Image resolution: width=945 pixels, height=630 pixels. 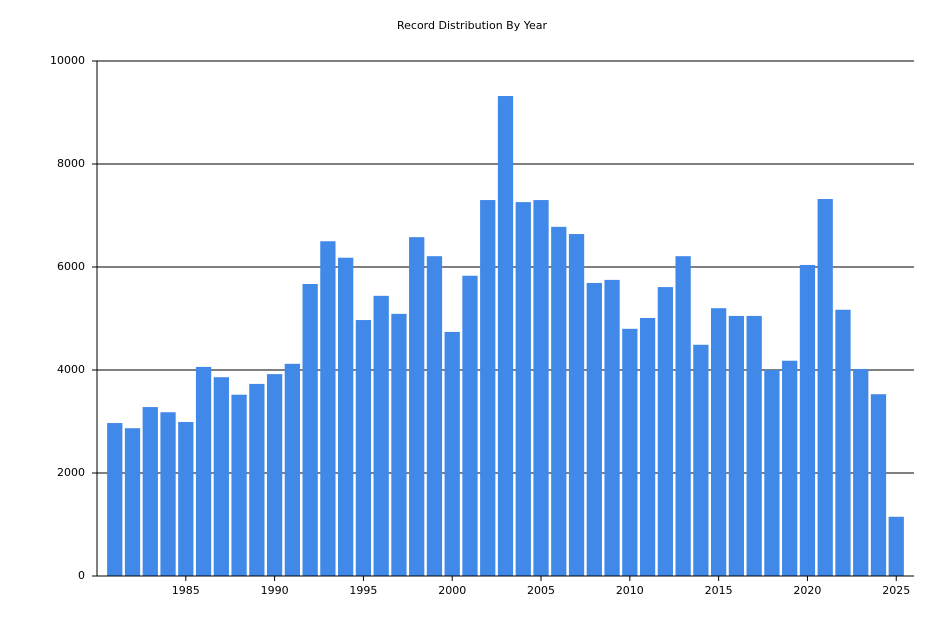 I want to click on x-tick-label: 1985, so click(x=186, y=590).